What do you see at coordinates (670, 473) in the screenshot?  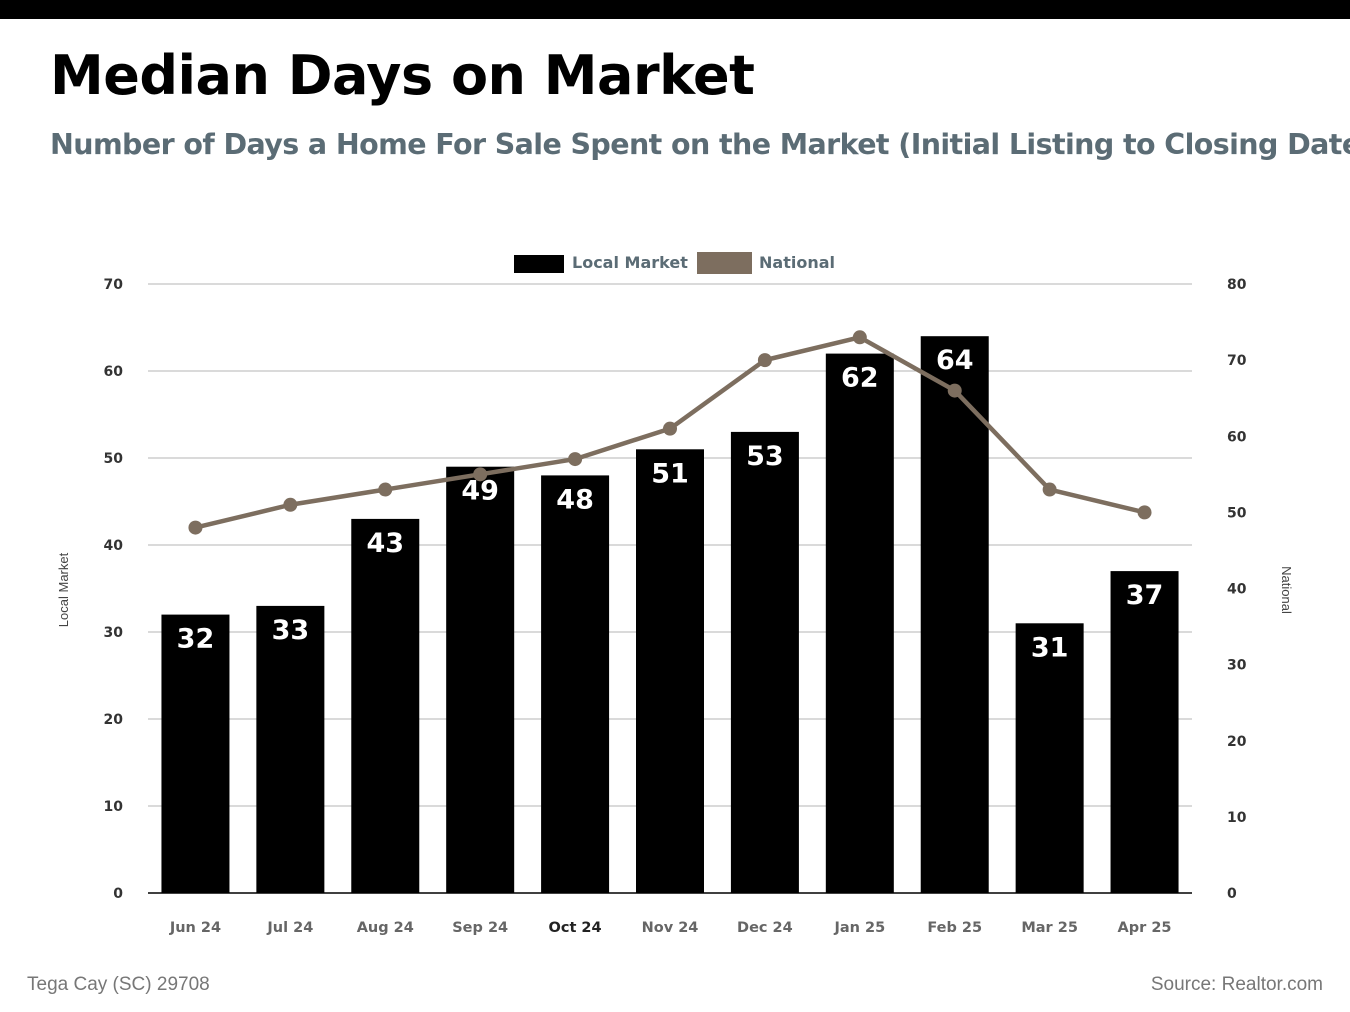 I see `bar-value-label: 51` at bounding box center [670, 473].